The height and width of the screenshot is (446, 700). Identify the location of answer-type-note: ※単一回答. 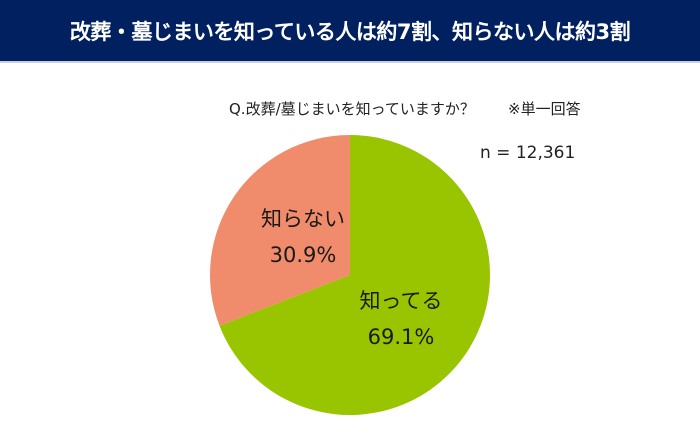
(544, 109).